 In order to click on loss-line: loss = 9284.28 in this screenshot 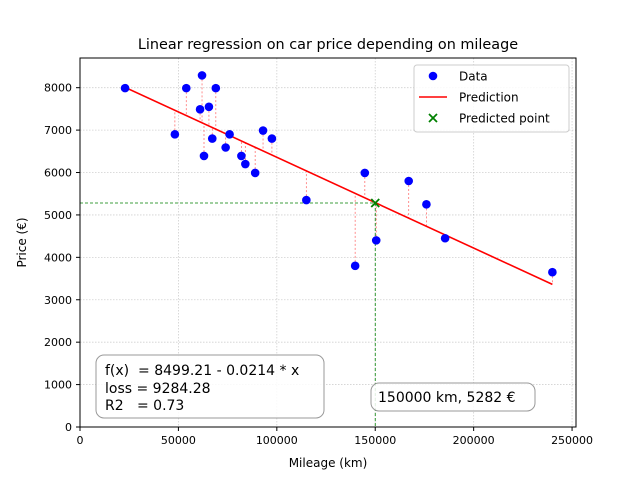, I will do `click(158, 389)`.